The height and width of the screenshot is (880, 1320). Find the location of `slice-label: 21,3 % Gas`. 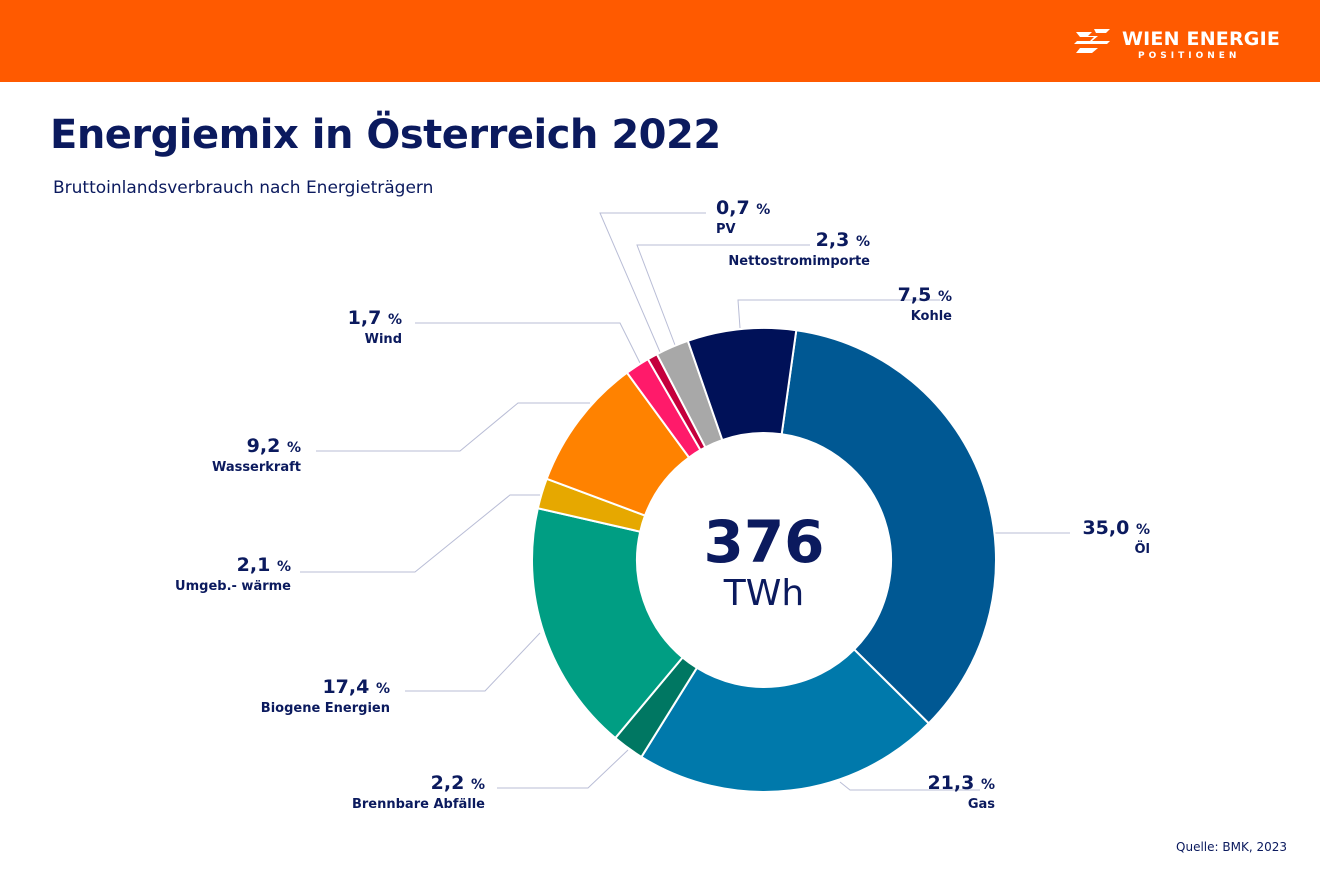

slice-label: 21,3 % Gas is located at coordinates (961, 793).